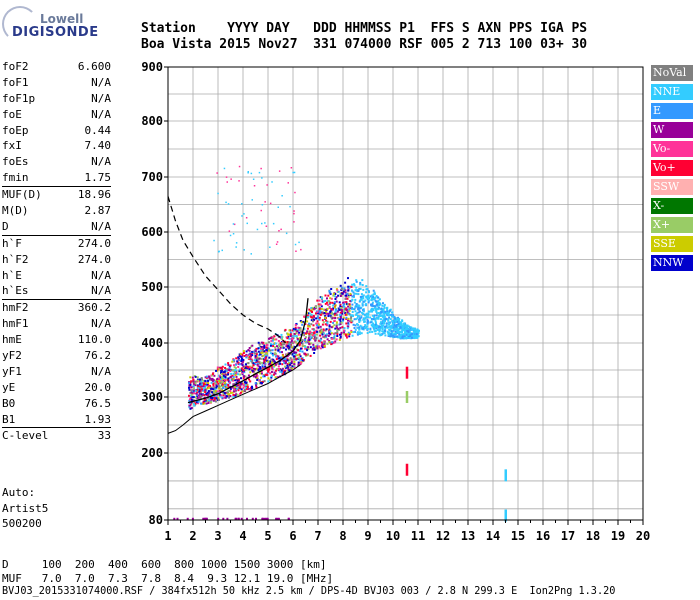  I want to click on x-tick-label: 15, so click(518, 536).